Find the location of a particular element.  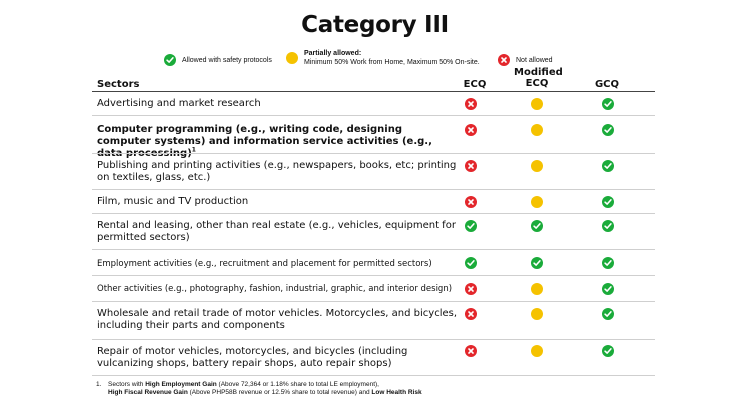

table-row: Film, music and TV production is located at coordinates (373, 202).